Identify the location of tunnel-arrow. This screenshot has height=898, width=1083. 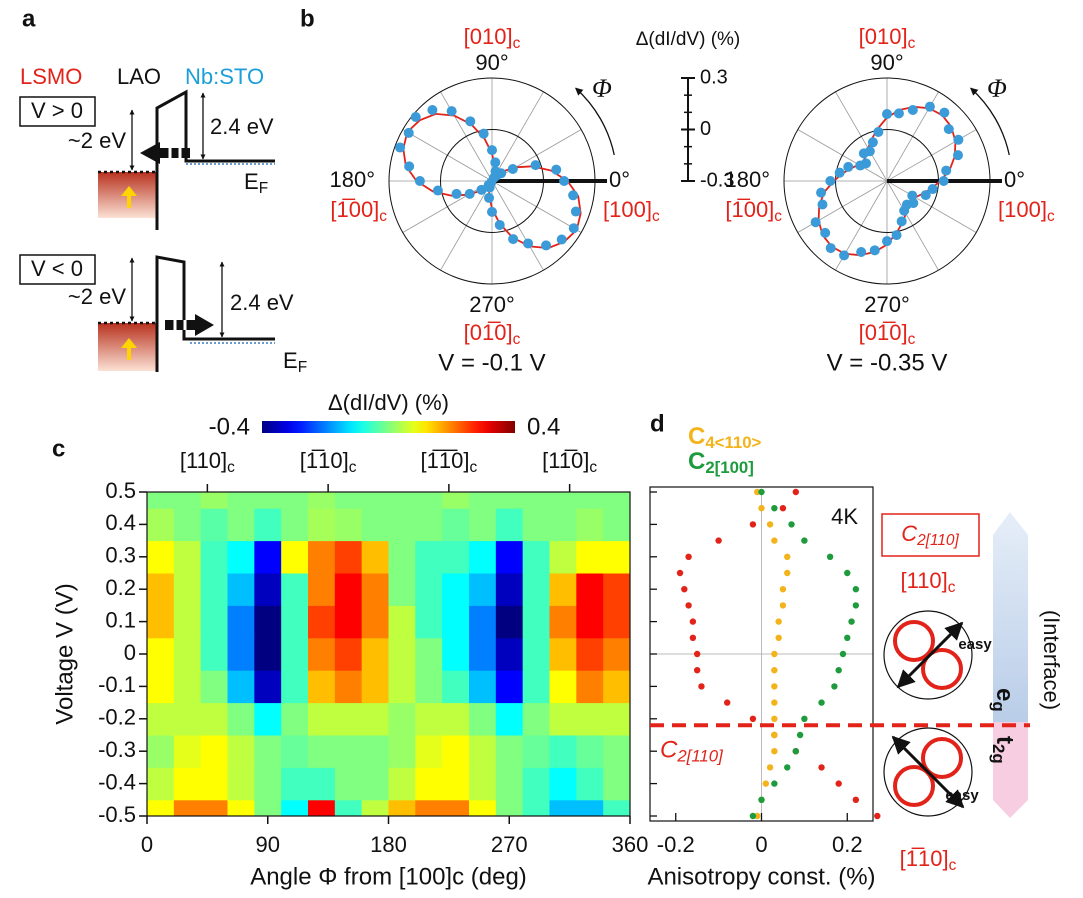
(165, 153).